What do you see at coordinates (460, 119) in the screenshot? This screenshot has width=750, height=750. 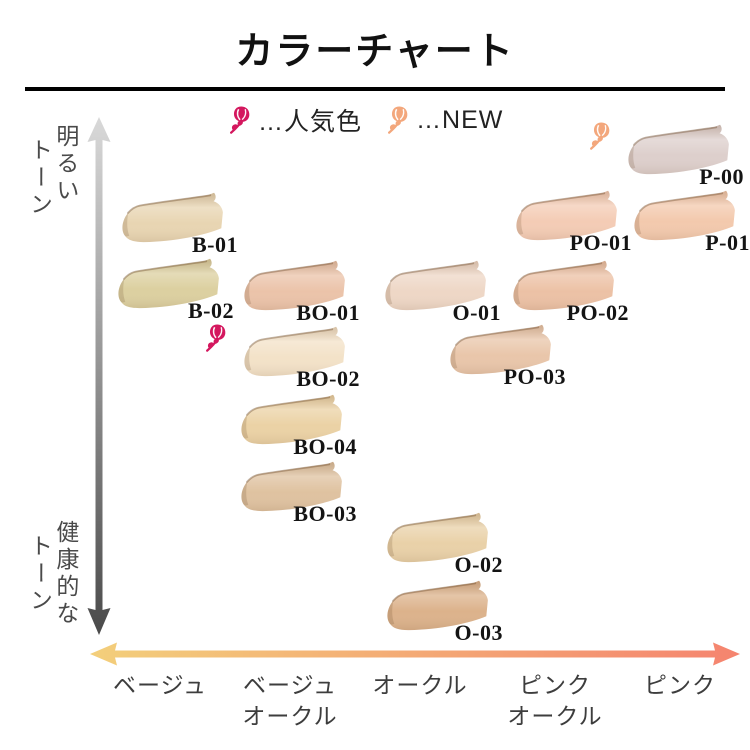 I see `legend-label-new: …NEW` at bounding box center [460, 119].